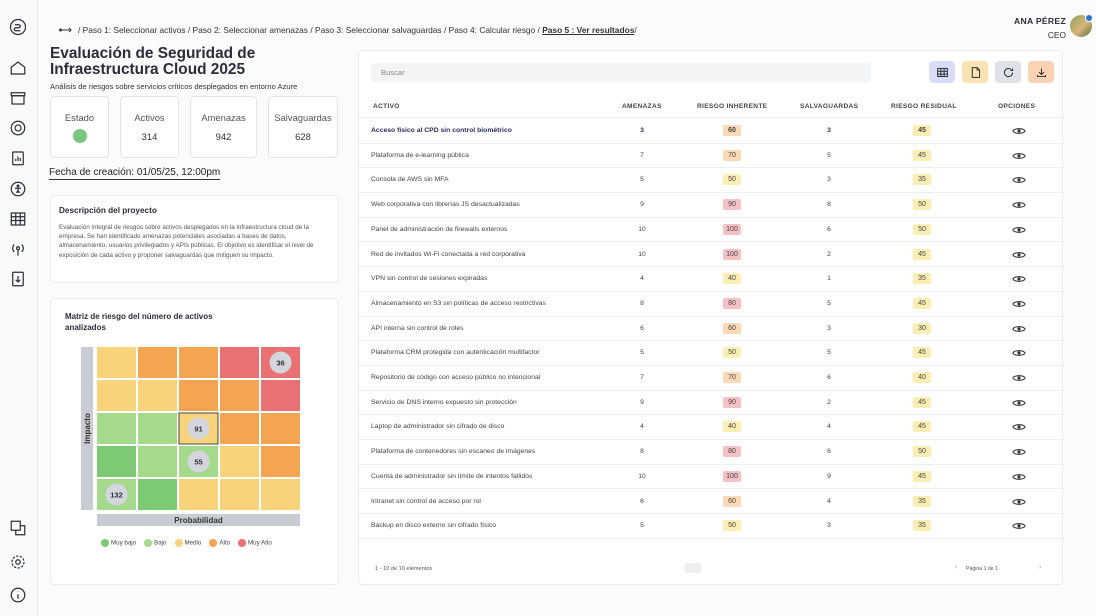 The width and height of the screenshot is (1096, 616). What do you see at coordinates (386, 106) in the screenshot?
I see `col-activo: ACTIVO` at bounding box center [386, 106].